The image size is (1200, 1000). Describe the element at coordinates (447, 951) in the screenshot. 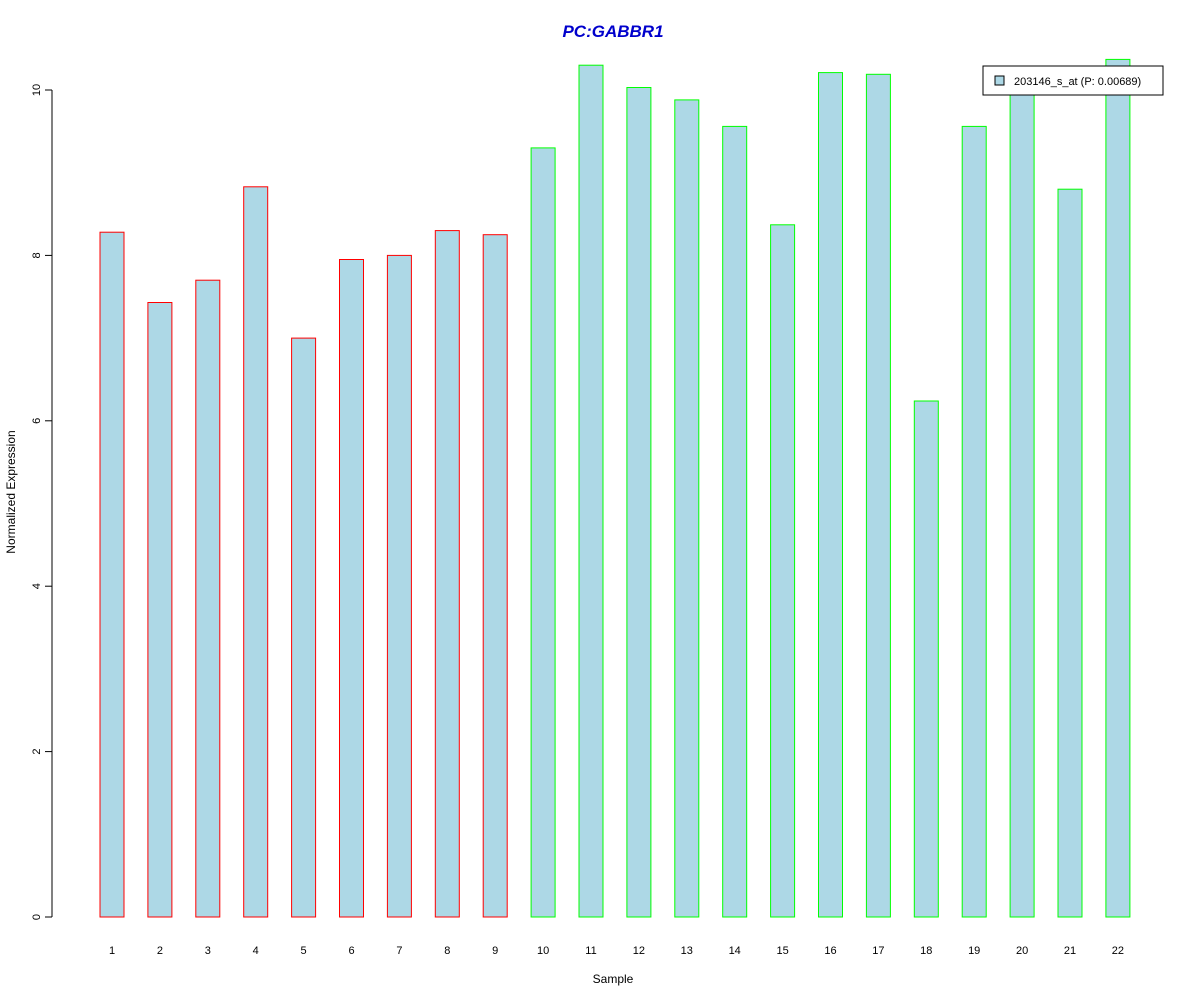

I see `x-tick-label: 8` at that location.